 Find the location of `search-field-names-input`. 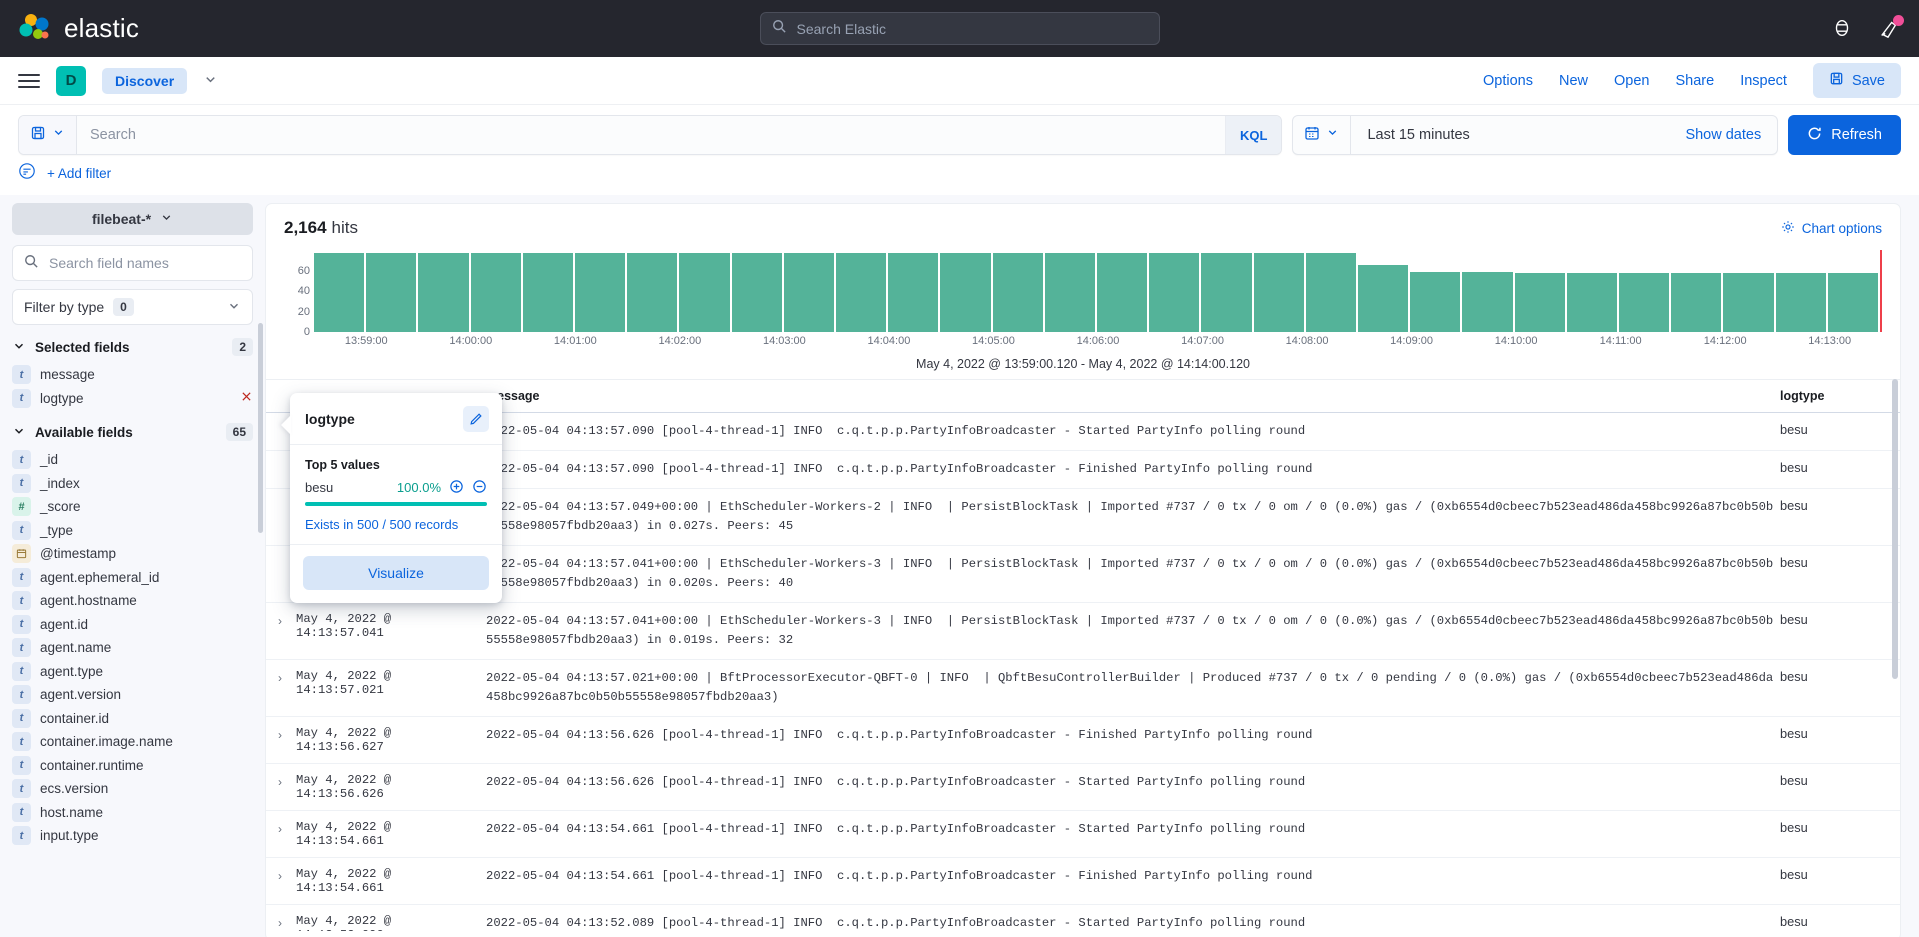

search-field-names-input is located at coordinates (144, 263).